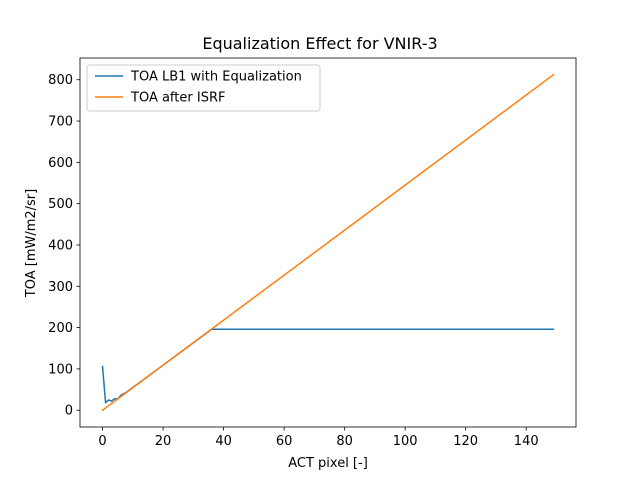 This screenshot has width=640, height=485. What do you see at coordinates (163, 441) in the screenshot?
I see `x-tick-label: 20` at bounding box center [163, 441].